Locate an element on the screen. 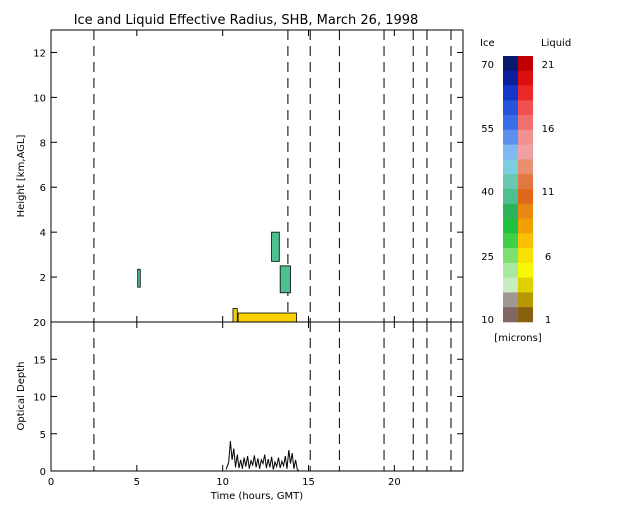 The image size is (640, 512). colorbar-liquid-ticks: 21 16 11 6 1 is located at coordinates (548, 193).